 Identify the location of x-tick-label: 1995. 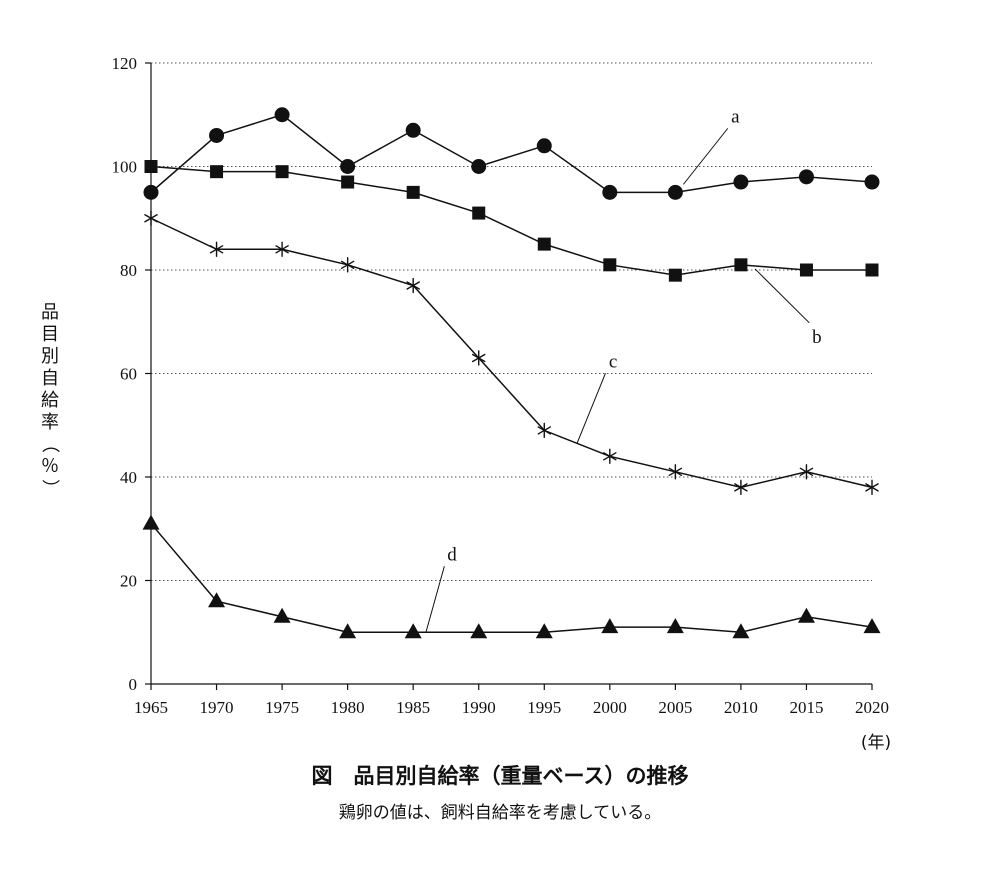
(544, 707).